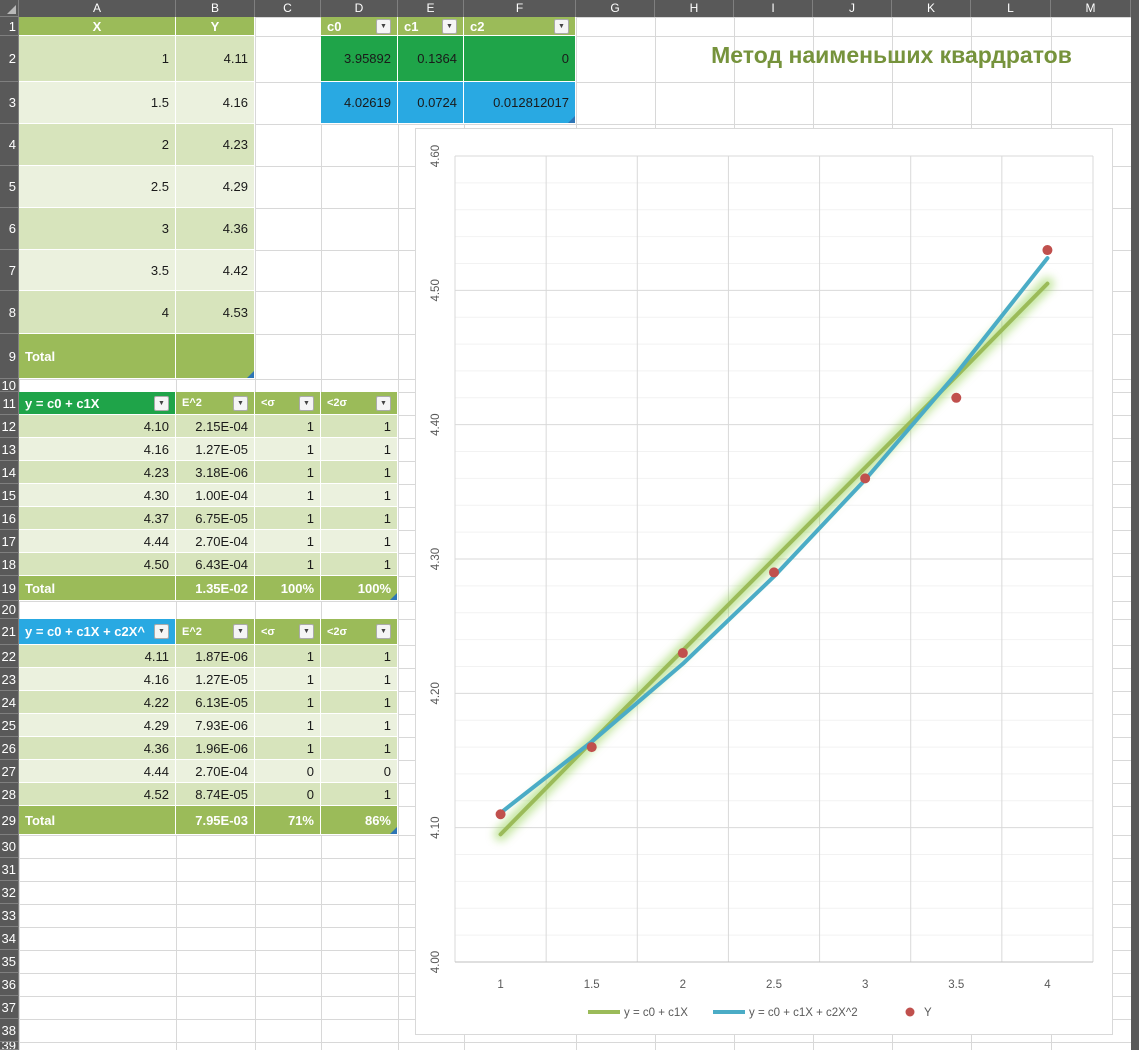 Image resolution: width=1139 pixels, height=1050 pixels. I want to click on row-header-3: 3, so click(9, 103).